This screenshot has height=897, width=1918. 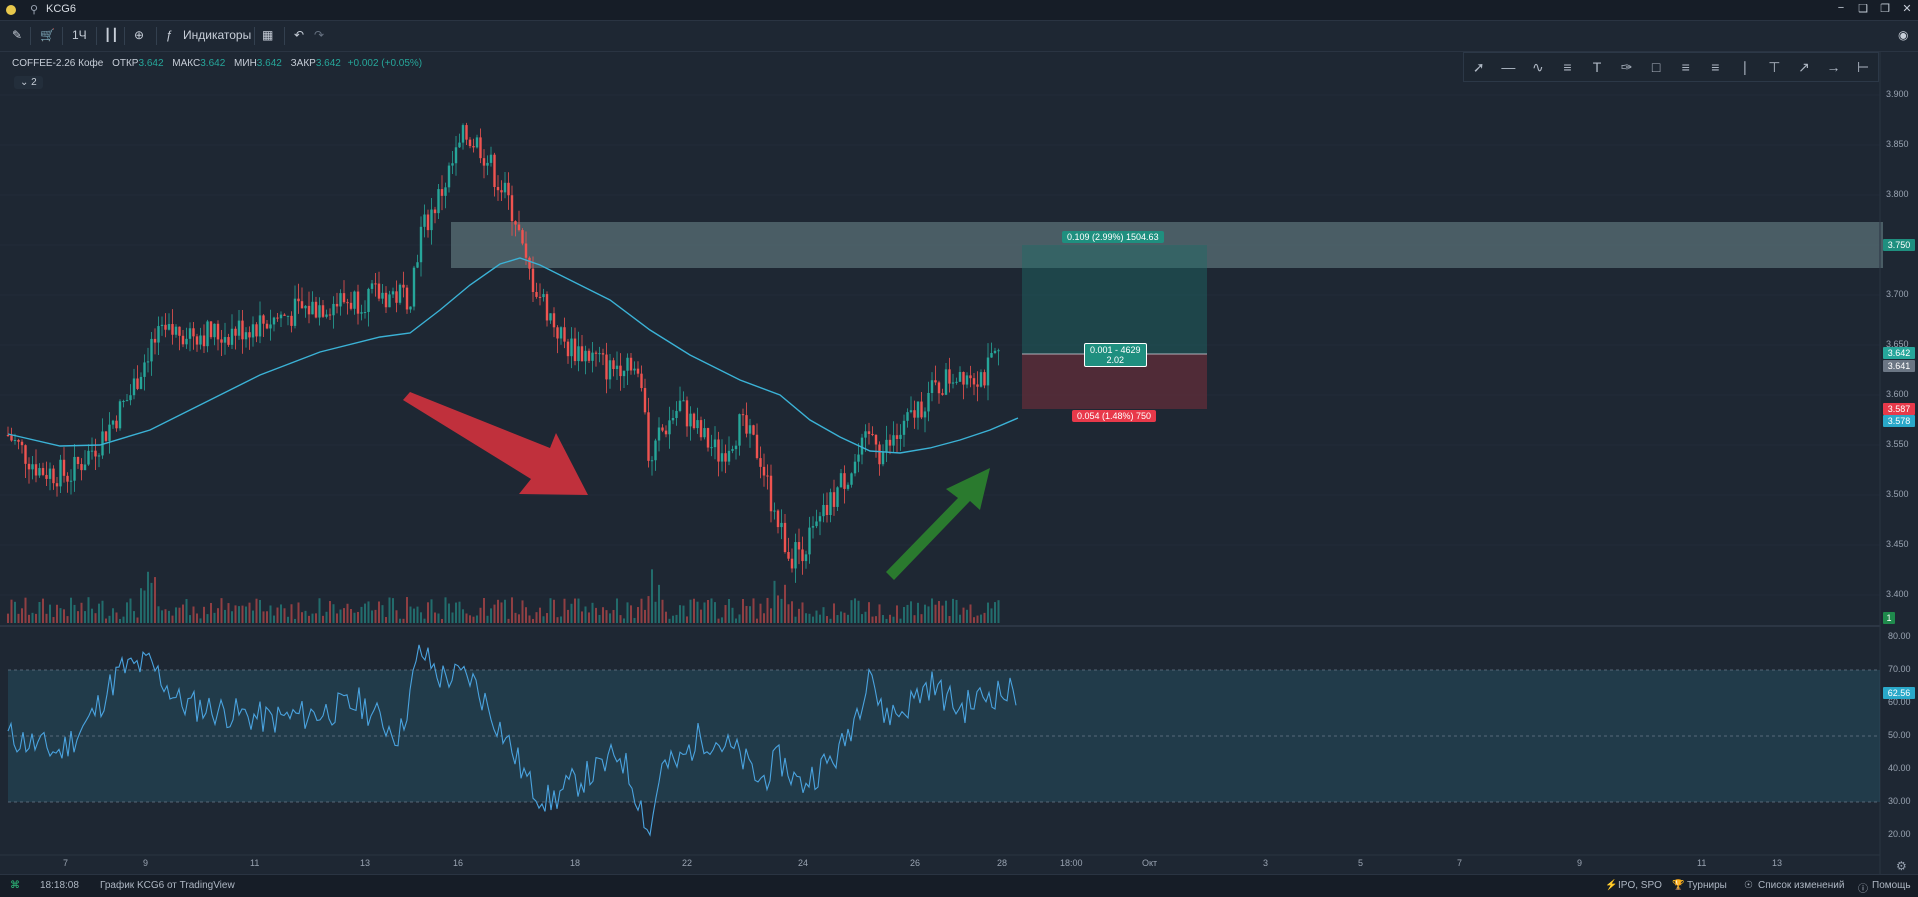 What do you see at coordinates (495, 443) in the screenshot?
I see `down-arrow-annotation` at bounding box center [495, 443].